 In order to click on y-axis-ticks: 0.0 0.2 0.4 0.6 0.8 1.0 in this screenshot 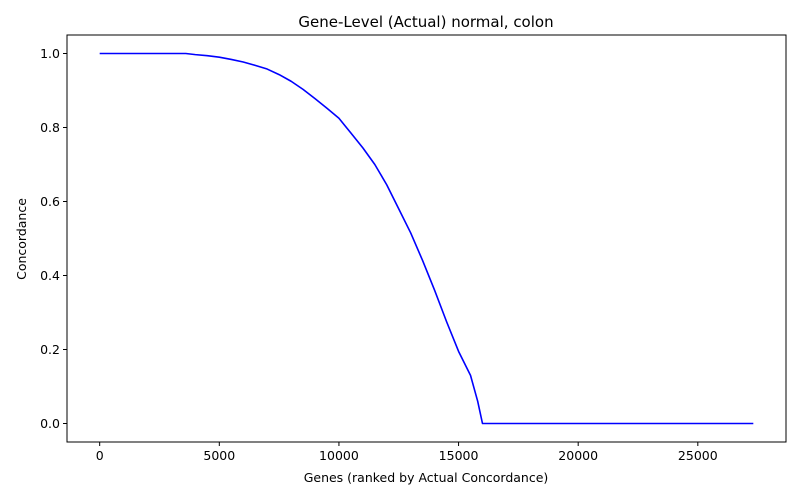, I will do `click(53, 238)`.